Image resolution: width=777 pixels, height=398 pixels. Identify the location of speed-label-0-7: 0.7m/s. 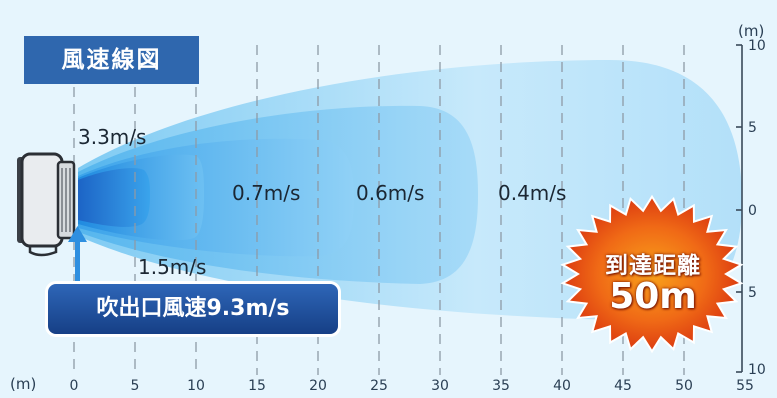
(266, 193).